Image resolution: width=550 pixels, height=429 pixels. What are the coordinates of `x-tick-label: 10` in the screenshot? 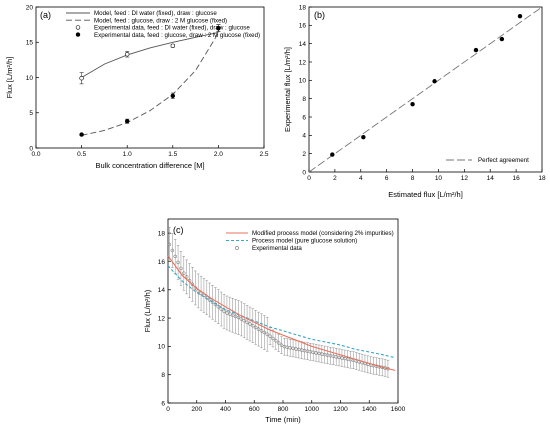 It's located at (439, 178).